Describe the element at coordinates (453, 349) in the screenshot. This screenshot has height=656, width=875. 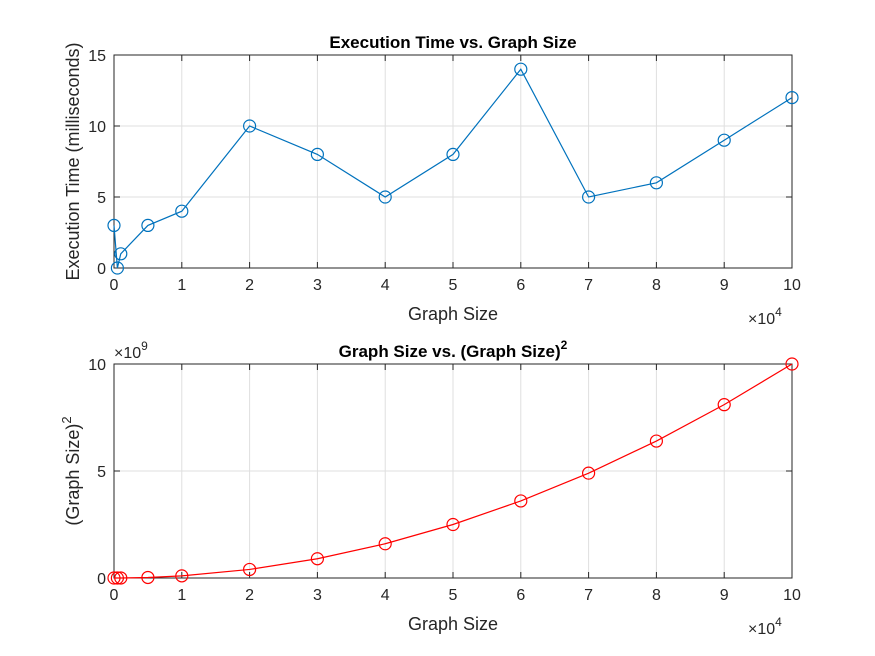
I see `chart-title: Graph Size vs. (Graph Size)2` at that location.